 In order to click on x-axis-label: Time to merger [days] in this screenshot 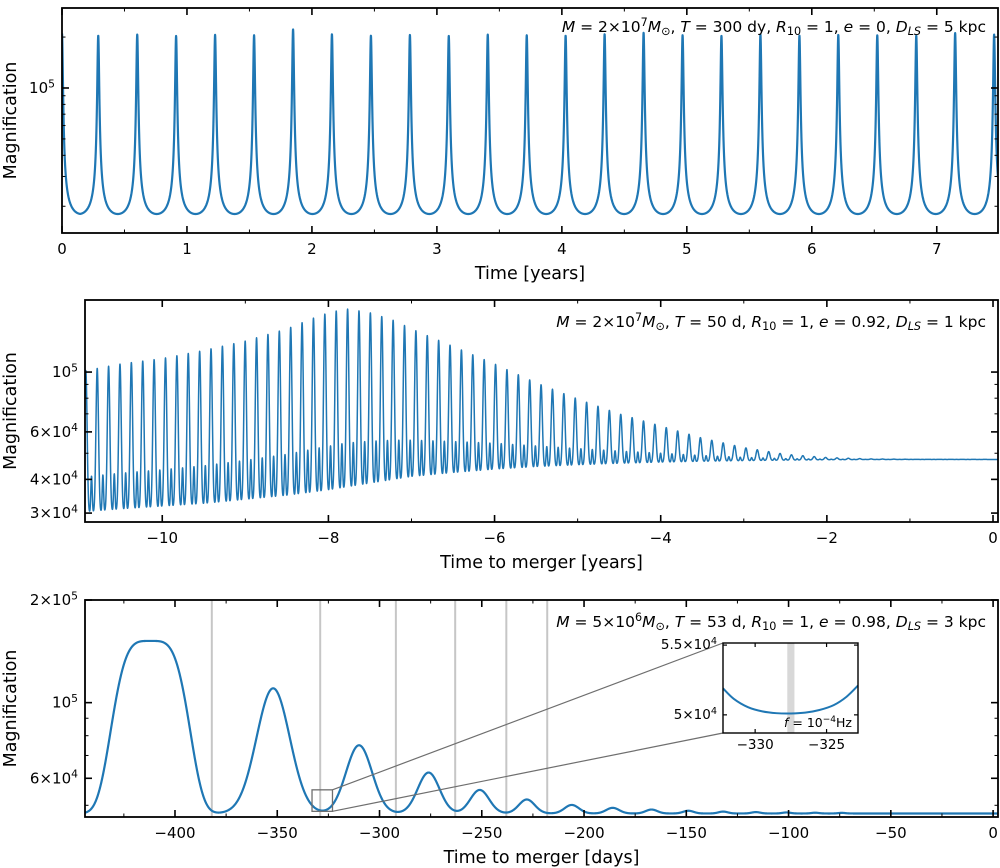, I will do `click(541, 858)`.